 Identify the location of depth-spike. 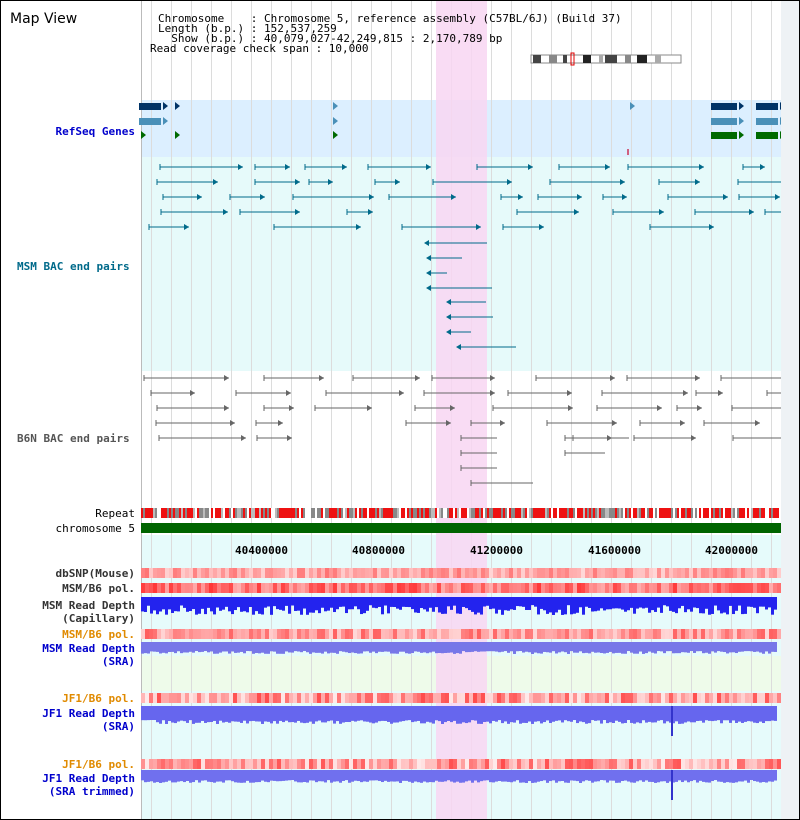
(672, 785).